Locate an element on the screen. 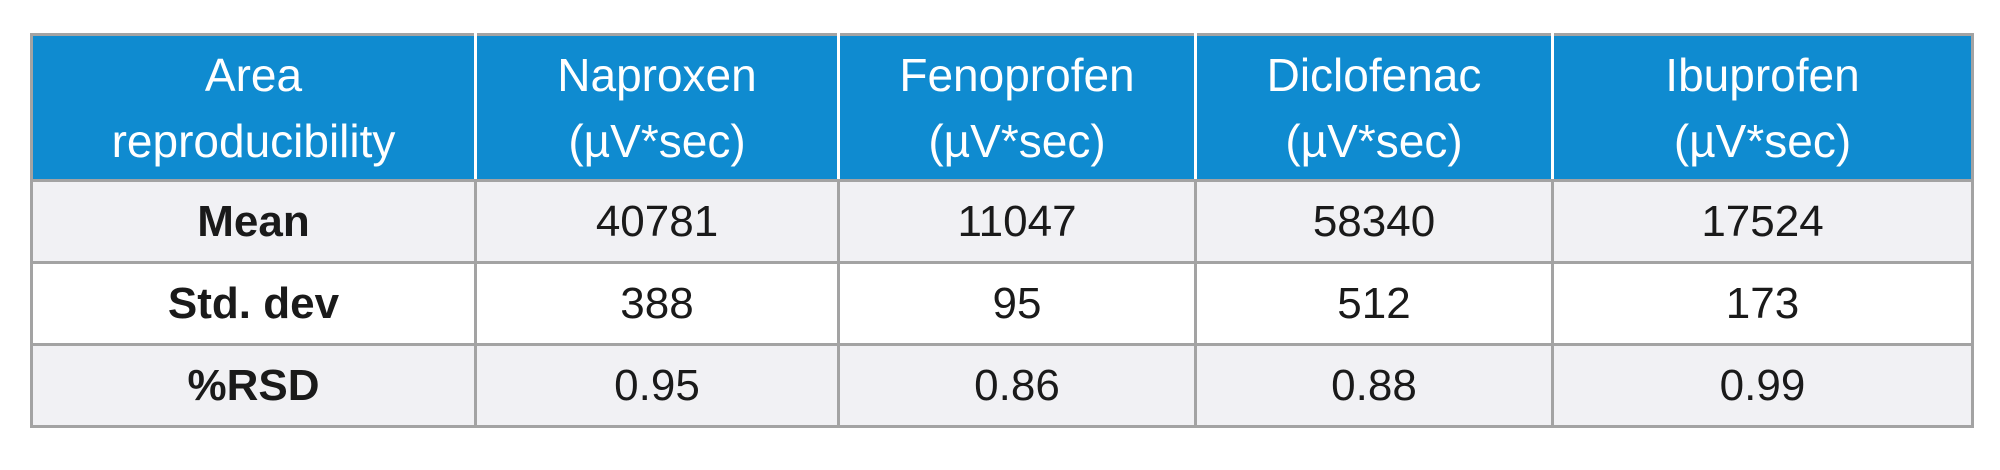 The height and width of the screenshot is (470, 2000). header-cell-fenoprofen: Fenoprofen (µV*sec) is located at coordinates (1017, 107).